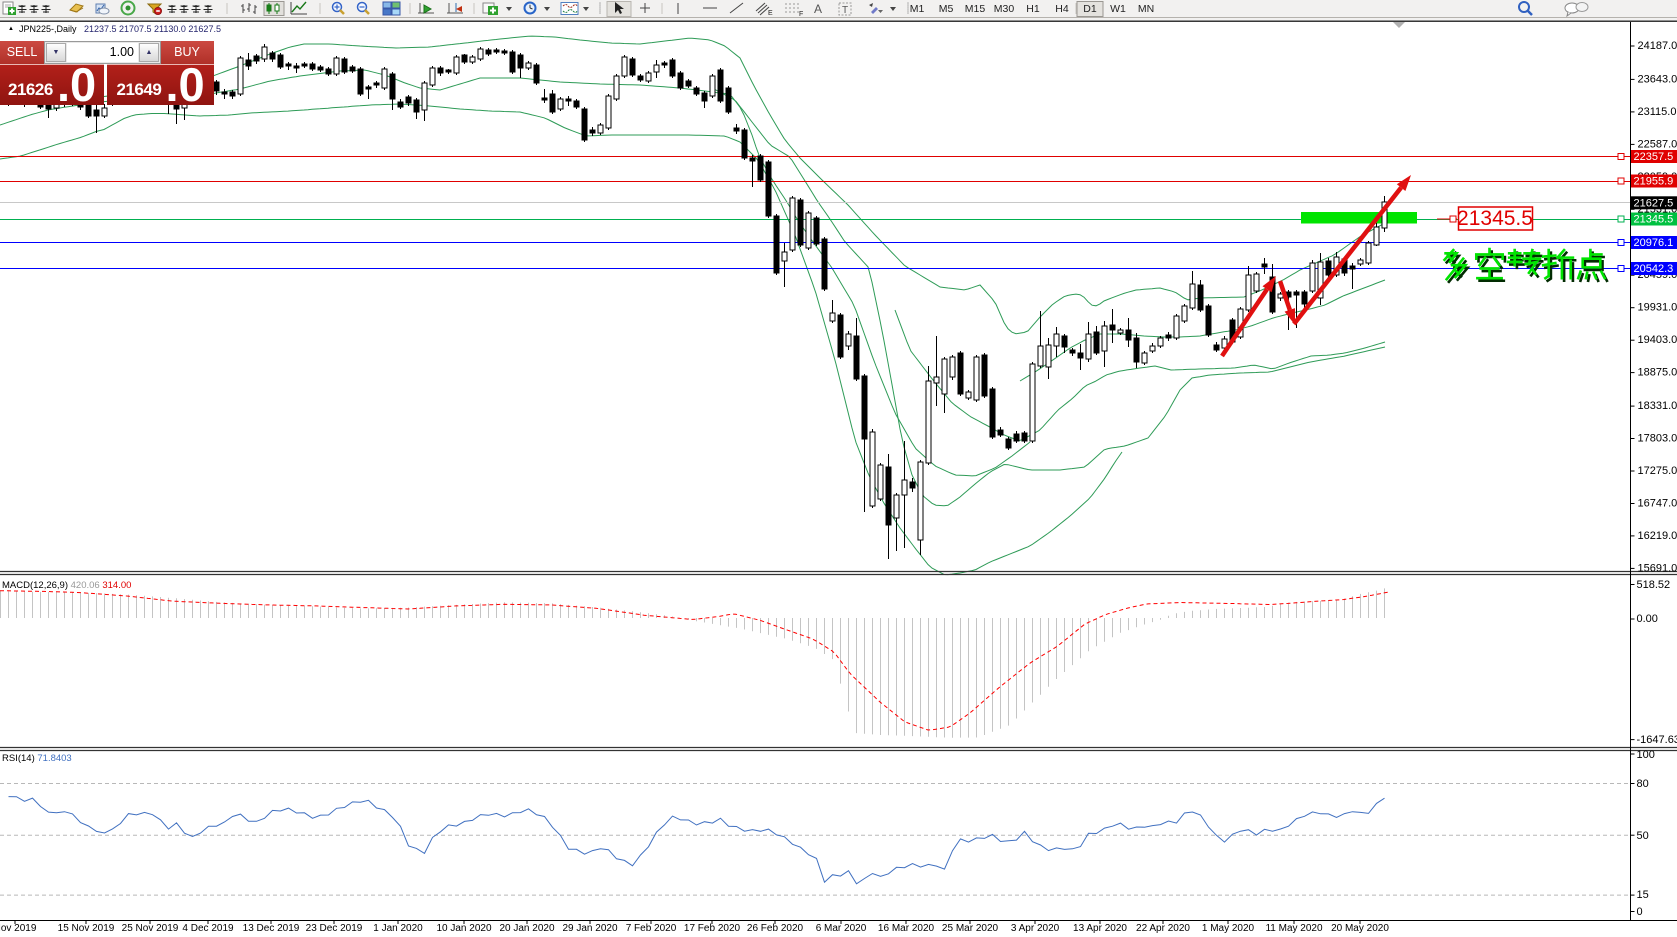  What do you see at coordinates (1657, 308) in the screenshot?
I see `svg-text: 19931.0` at bounding box center [1657, 308].